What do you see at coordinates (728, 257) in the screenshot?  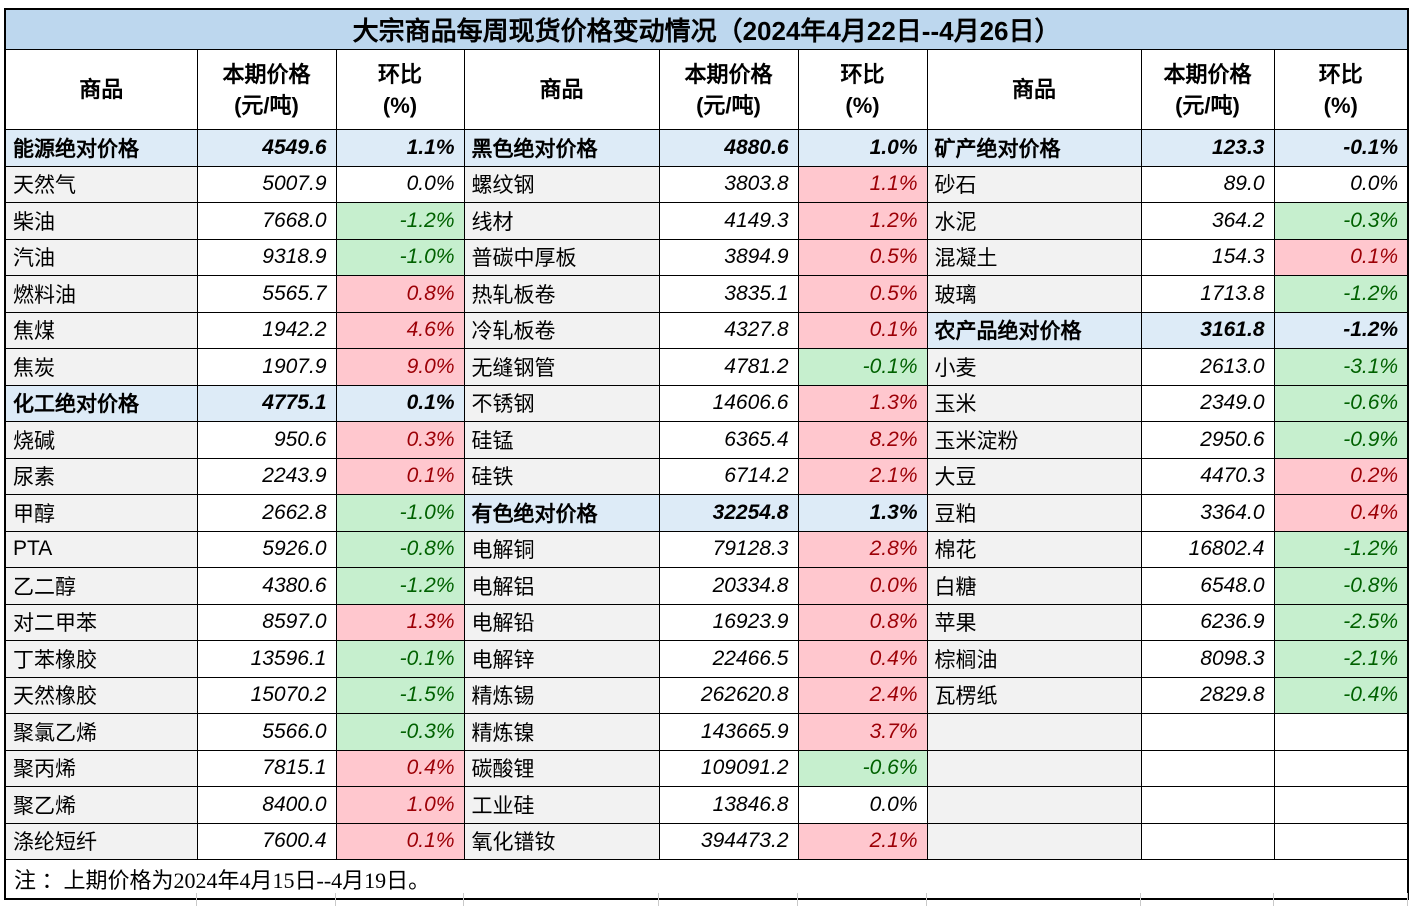 I see `price-cell: 3894.9` at bounding box center [728, 257].